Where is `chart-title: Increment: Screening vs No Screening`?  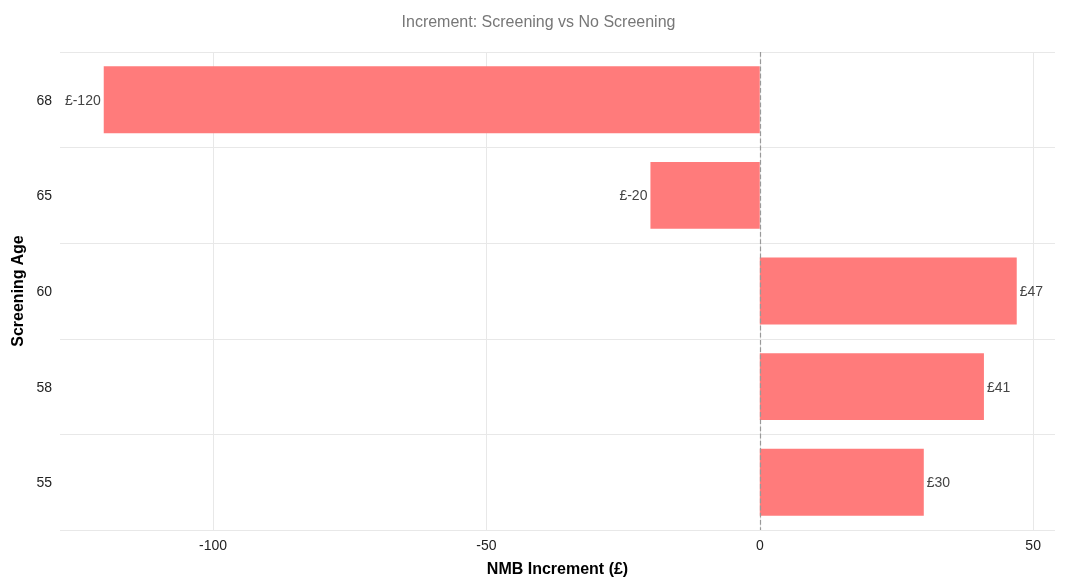
chart-title: Increment: Screening vs No Screening is located at coordinates (538, 21).